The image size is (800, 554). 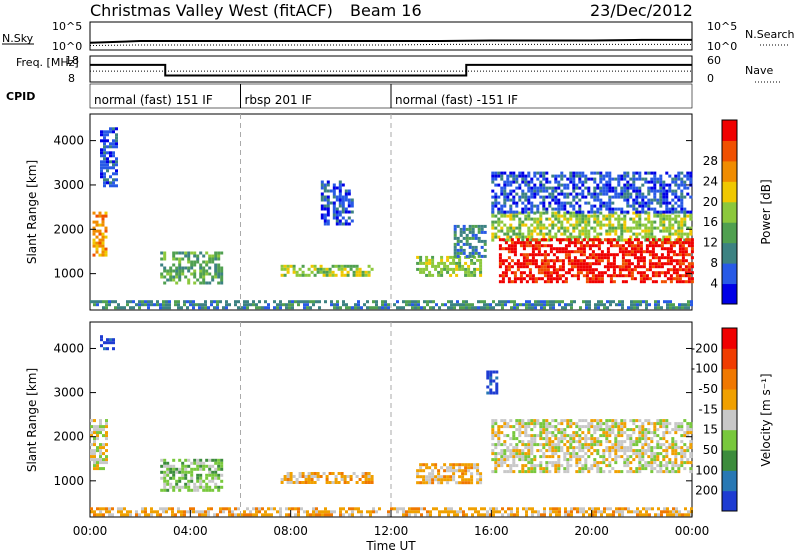 I want to click on velocity-cbar-label: Velocity [m s⁻¹], so click(x=766, y=419).